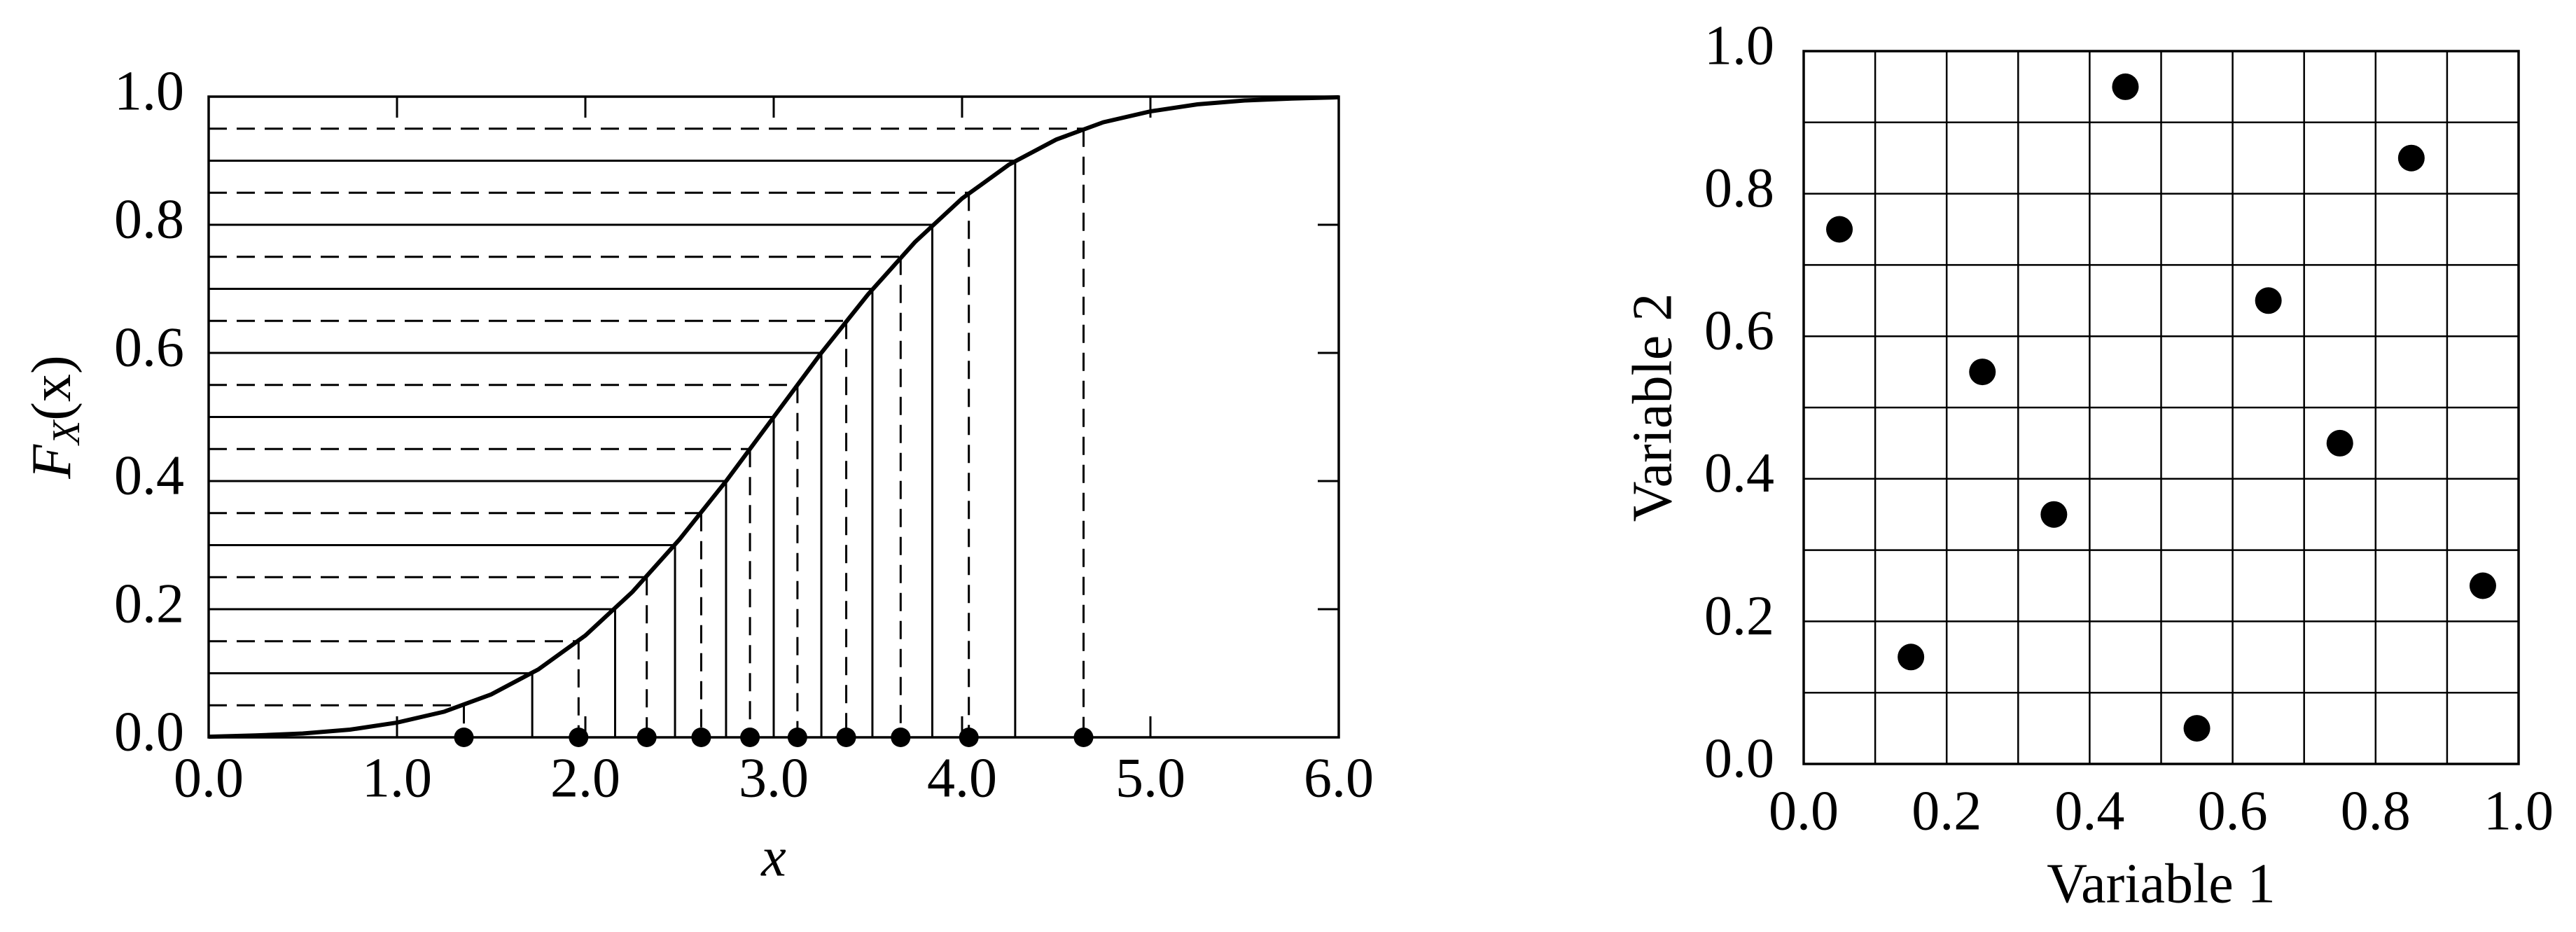 Image resolution: width=2576 pixels, height=932 pixels. I want to click on x-tick-label: 4.0, so click(962, 778).